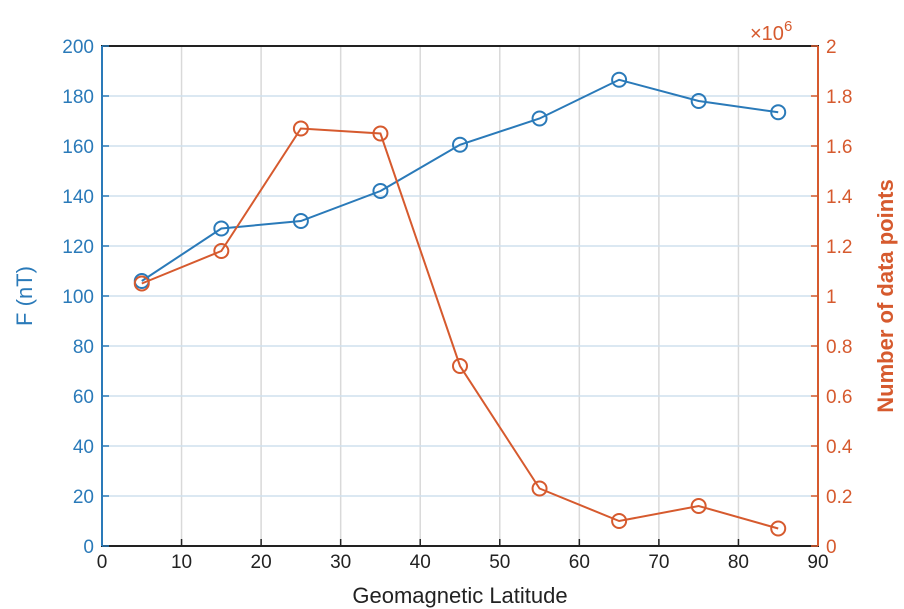 The height and width of the screenshot is (609, 904). I want to click on y-right-tick-label: 1, so click(831, 297).